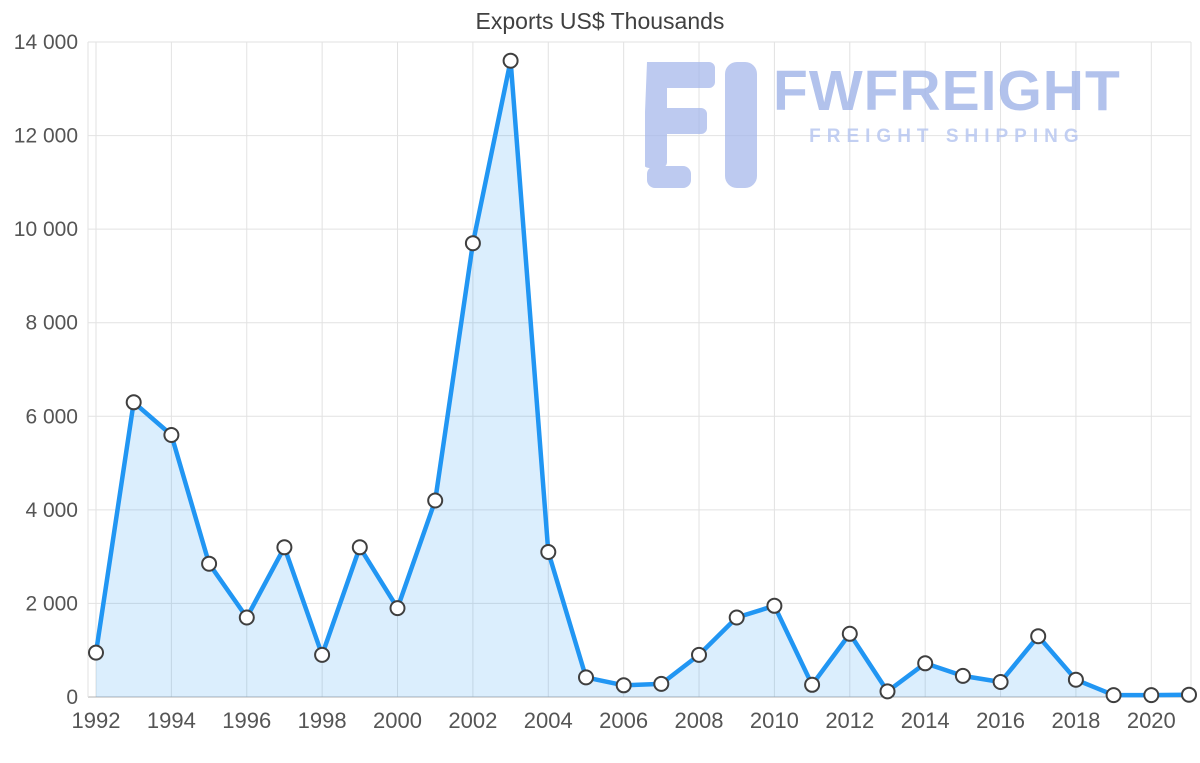  Describe the element at coordinates (925, 720) in the screenshot. I see `x-tick-label: 2014` at that location.